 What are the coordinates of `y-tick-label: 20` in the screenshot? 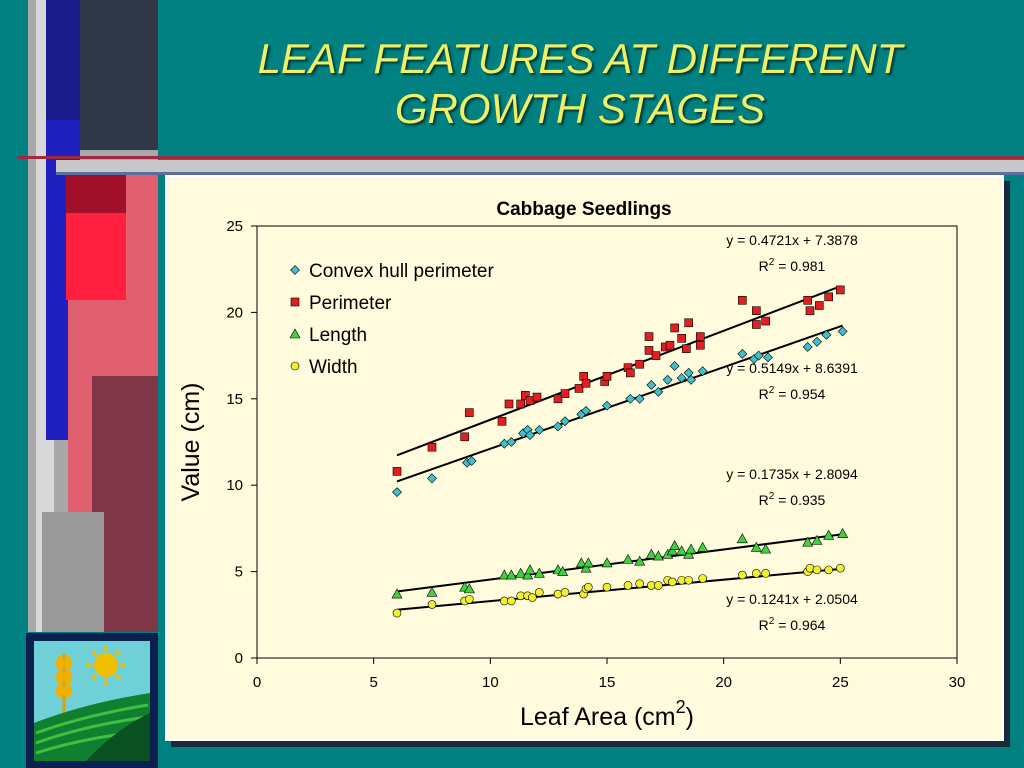 It's located at (234, 312).